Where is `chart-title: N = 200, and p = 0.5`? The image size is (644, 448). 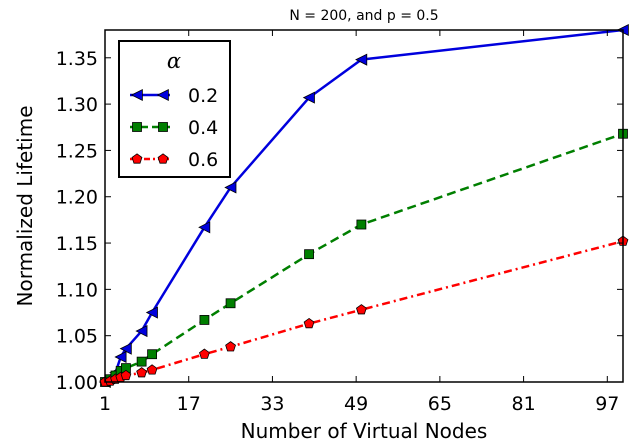
chart-title: N = 200, and p = 0.5 is located at coordinates (363, 16).